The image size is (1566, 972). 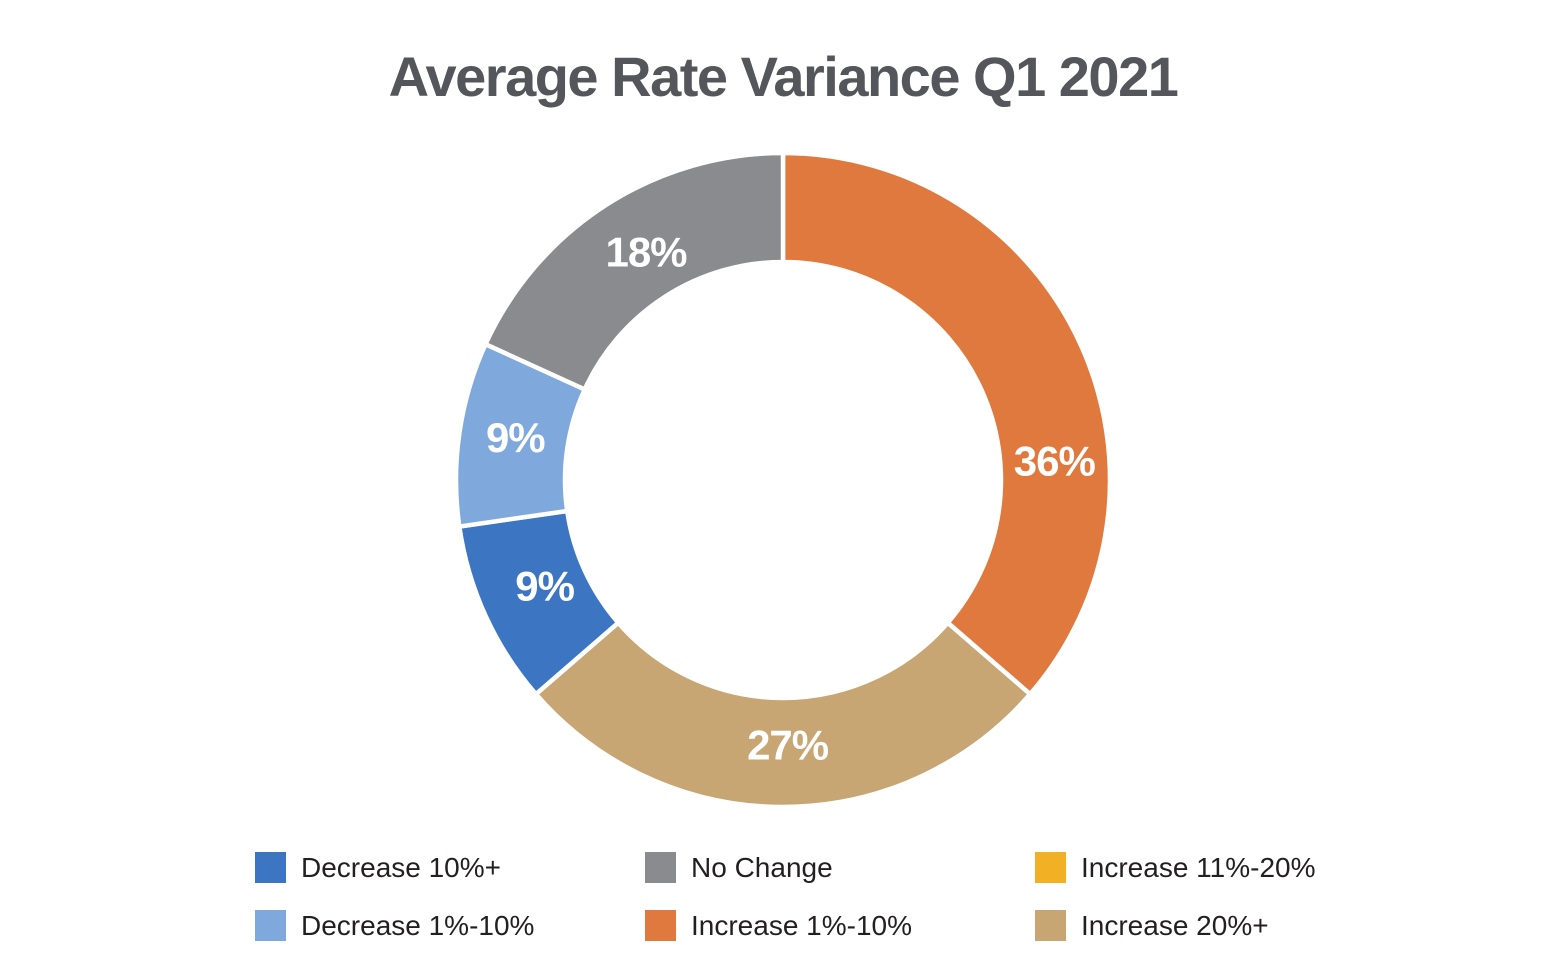 What do you see at coordinates (783, 76) in the screenshot?
I see `chart-title: Average Rate Variance Q1 2021` at bounding box center [783, 76].